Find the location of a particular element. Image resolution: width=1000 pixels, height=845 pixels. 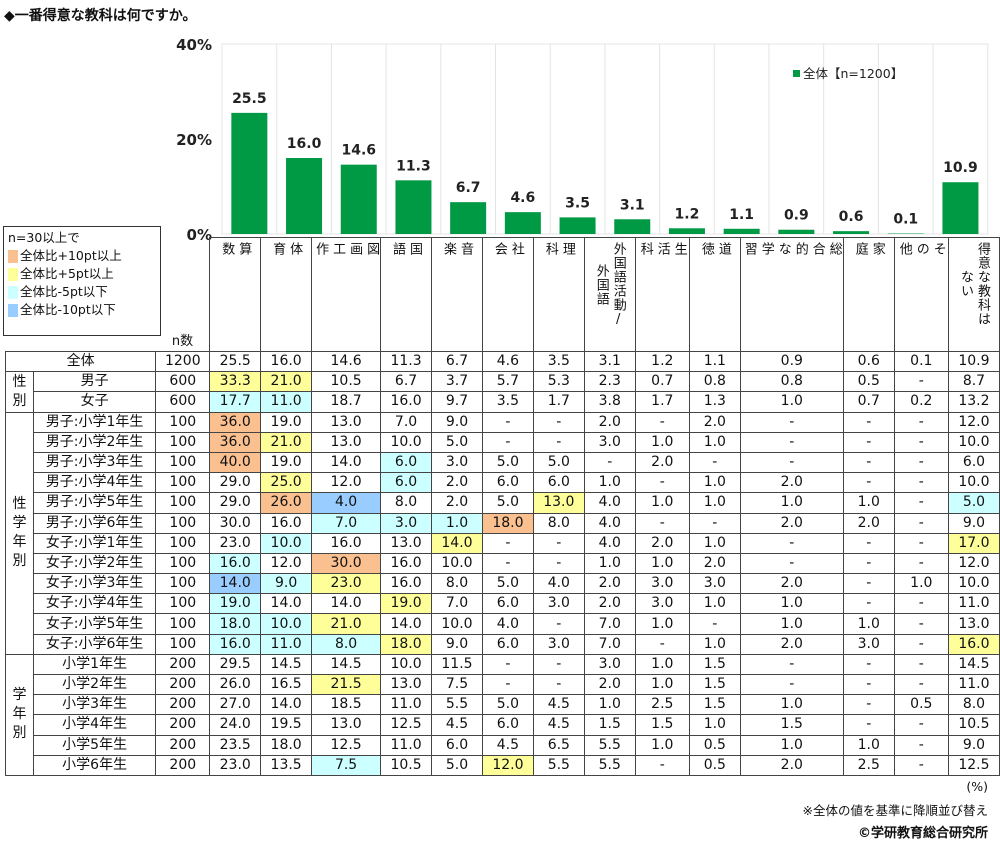

row-label: 女子:小学5年生 is located at coordinates (94, 624).